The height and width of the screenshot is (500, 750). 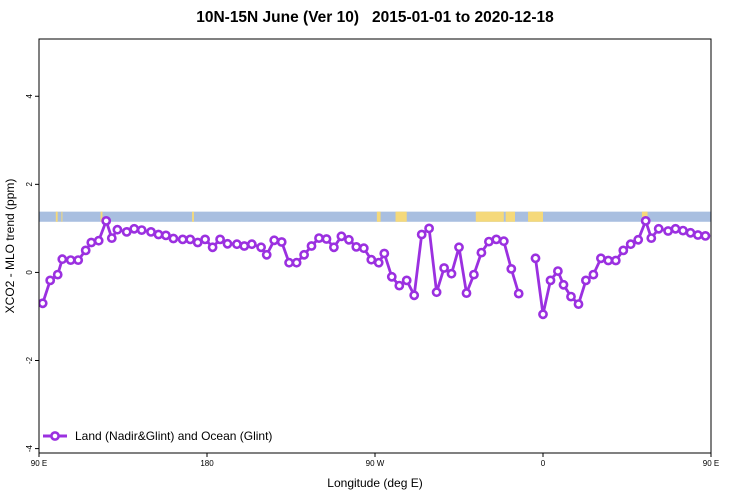 What do you see at coordinates (32, 272) in the screenshot?
I see `y-axis: -4 -2 0 2 4` at bounding box center [32, 272].